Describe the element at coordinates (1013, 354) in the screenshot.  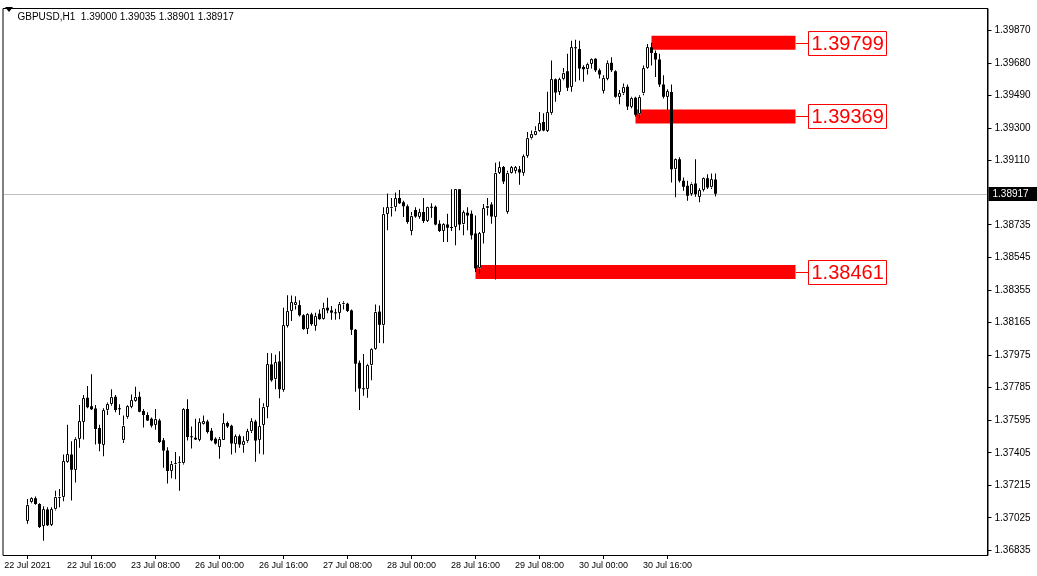
I see `y-tick-label: 1.37975` at that location.